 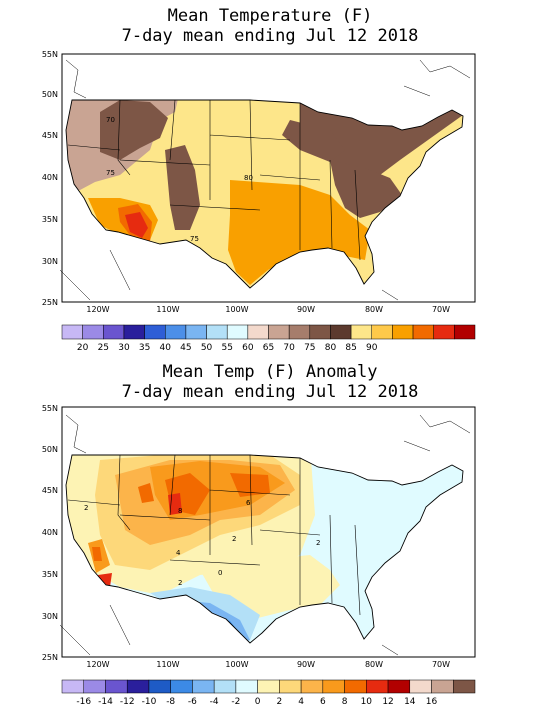 What do you see at coordinates (270, 16) in the screenshot?
I see `map-title: Mean Temperature (F)` at bounding box center [270, 16].